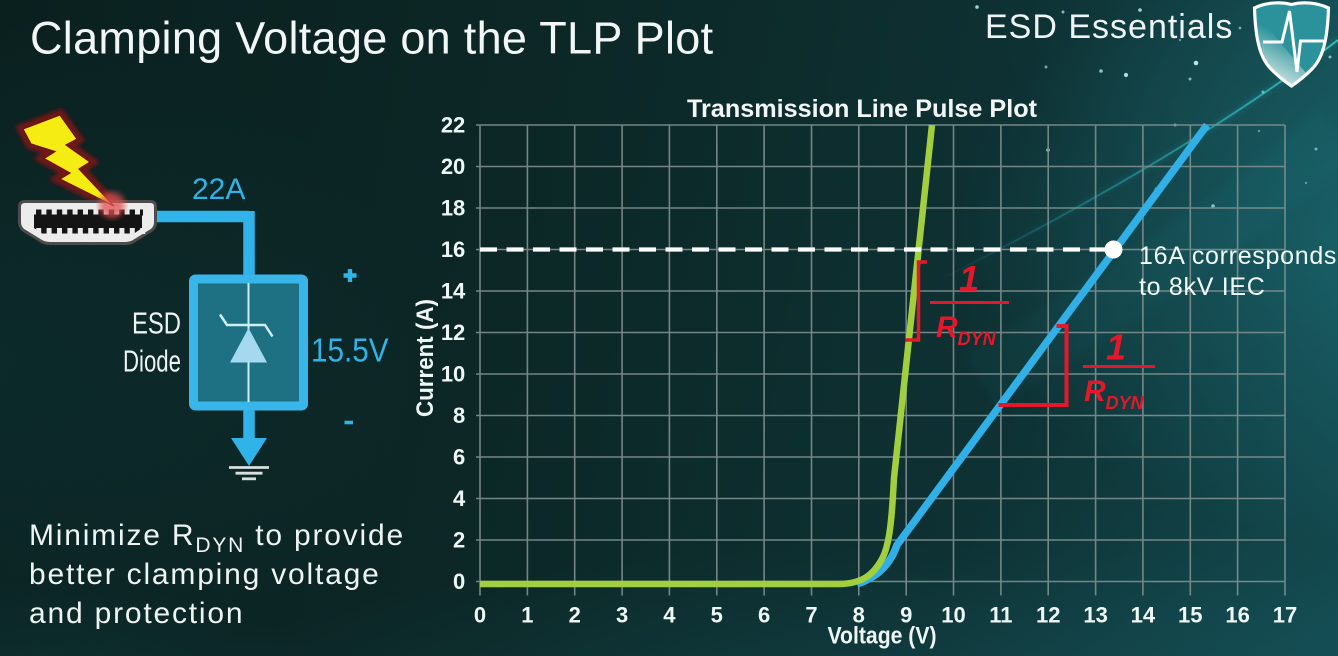 The image size is (1338, 656). I want to click on svg-text: Minimize RDYN to provide, so click(217, 538).